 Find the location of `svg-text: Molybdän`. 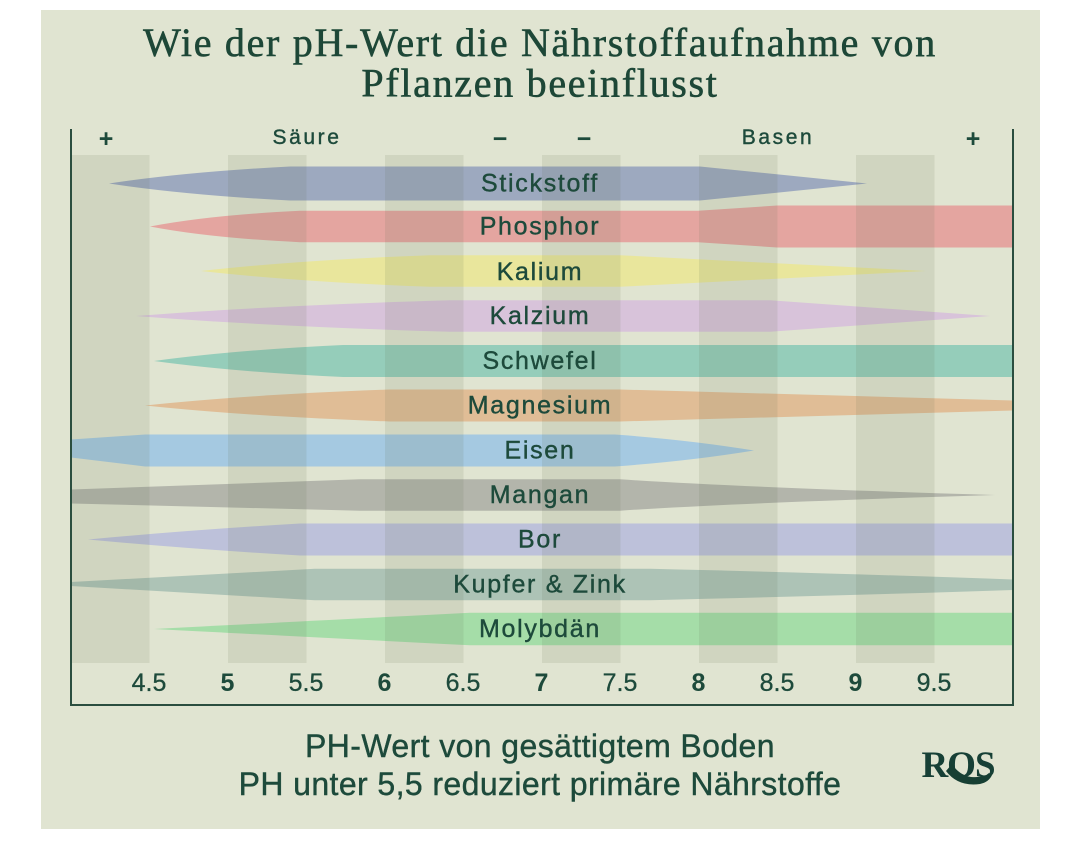

svg-text: Molybdän is located at coordinates (540, 629).